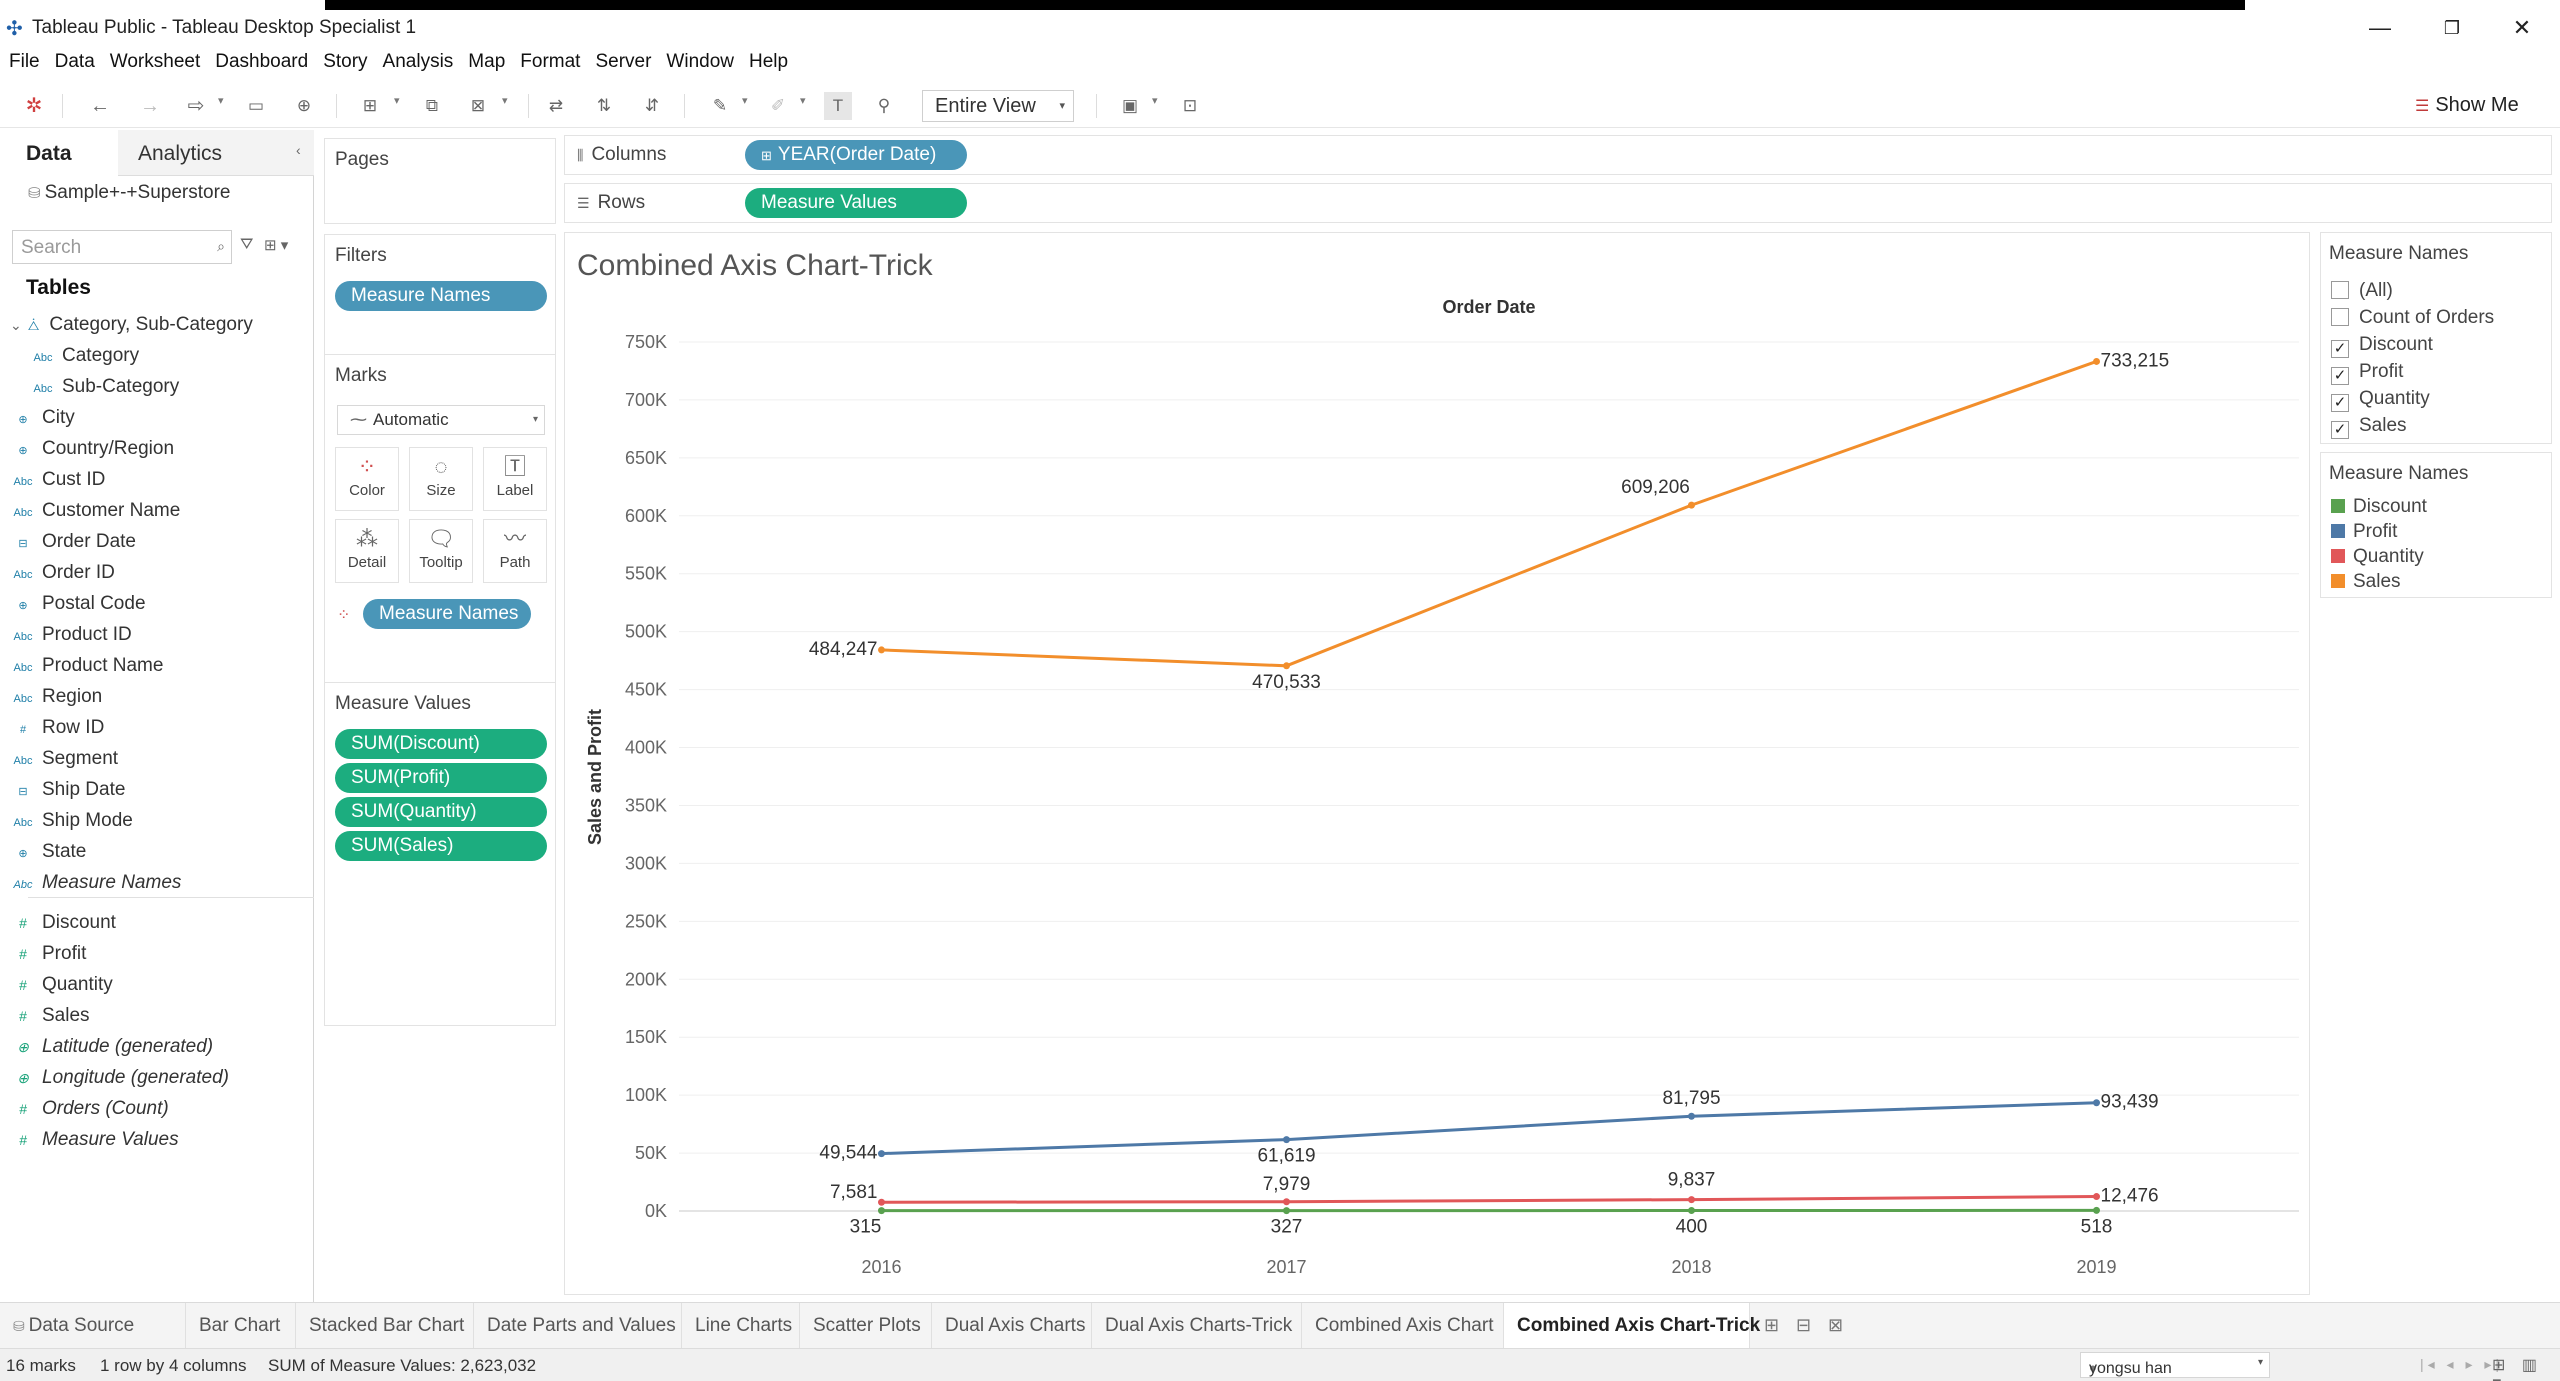  Describe the element at coordinates (440, 181) in the screenshot. I see `pages-card: Pages` at that location.